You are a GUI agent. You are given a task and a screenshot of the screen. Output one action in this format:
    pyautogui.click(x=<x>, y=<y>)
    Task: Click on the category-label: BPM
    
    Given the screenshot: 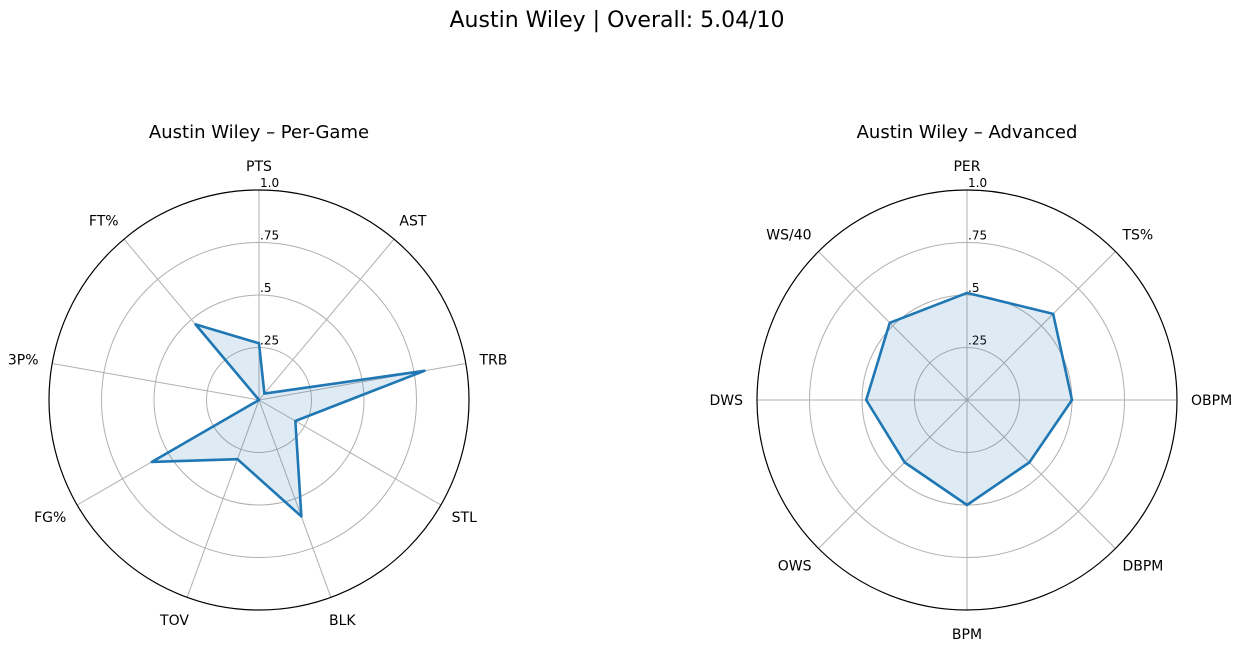 What is the action you would take?
    pyautogui.click(x=967, y=635)
    